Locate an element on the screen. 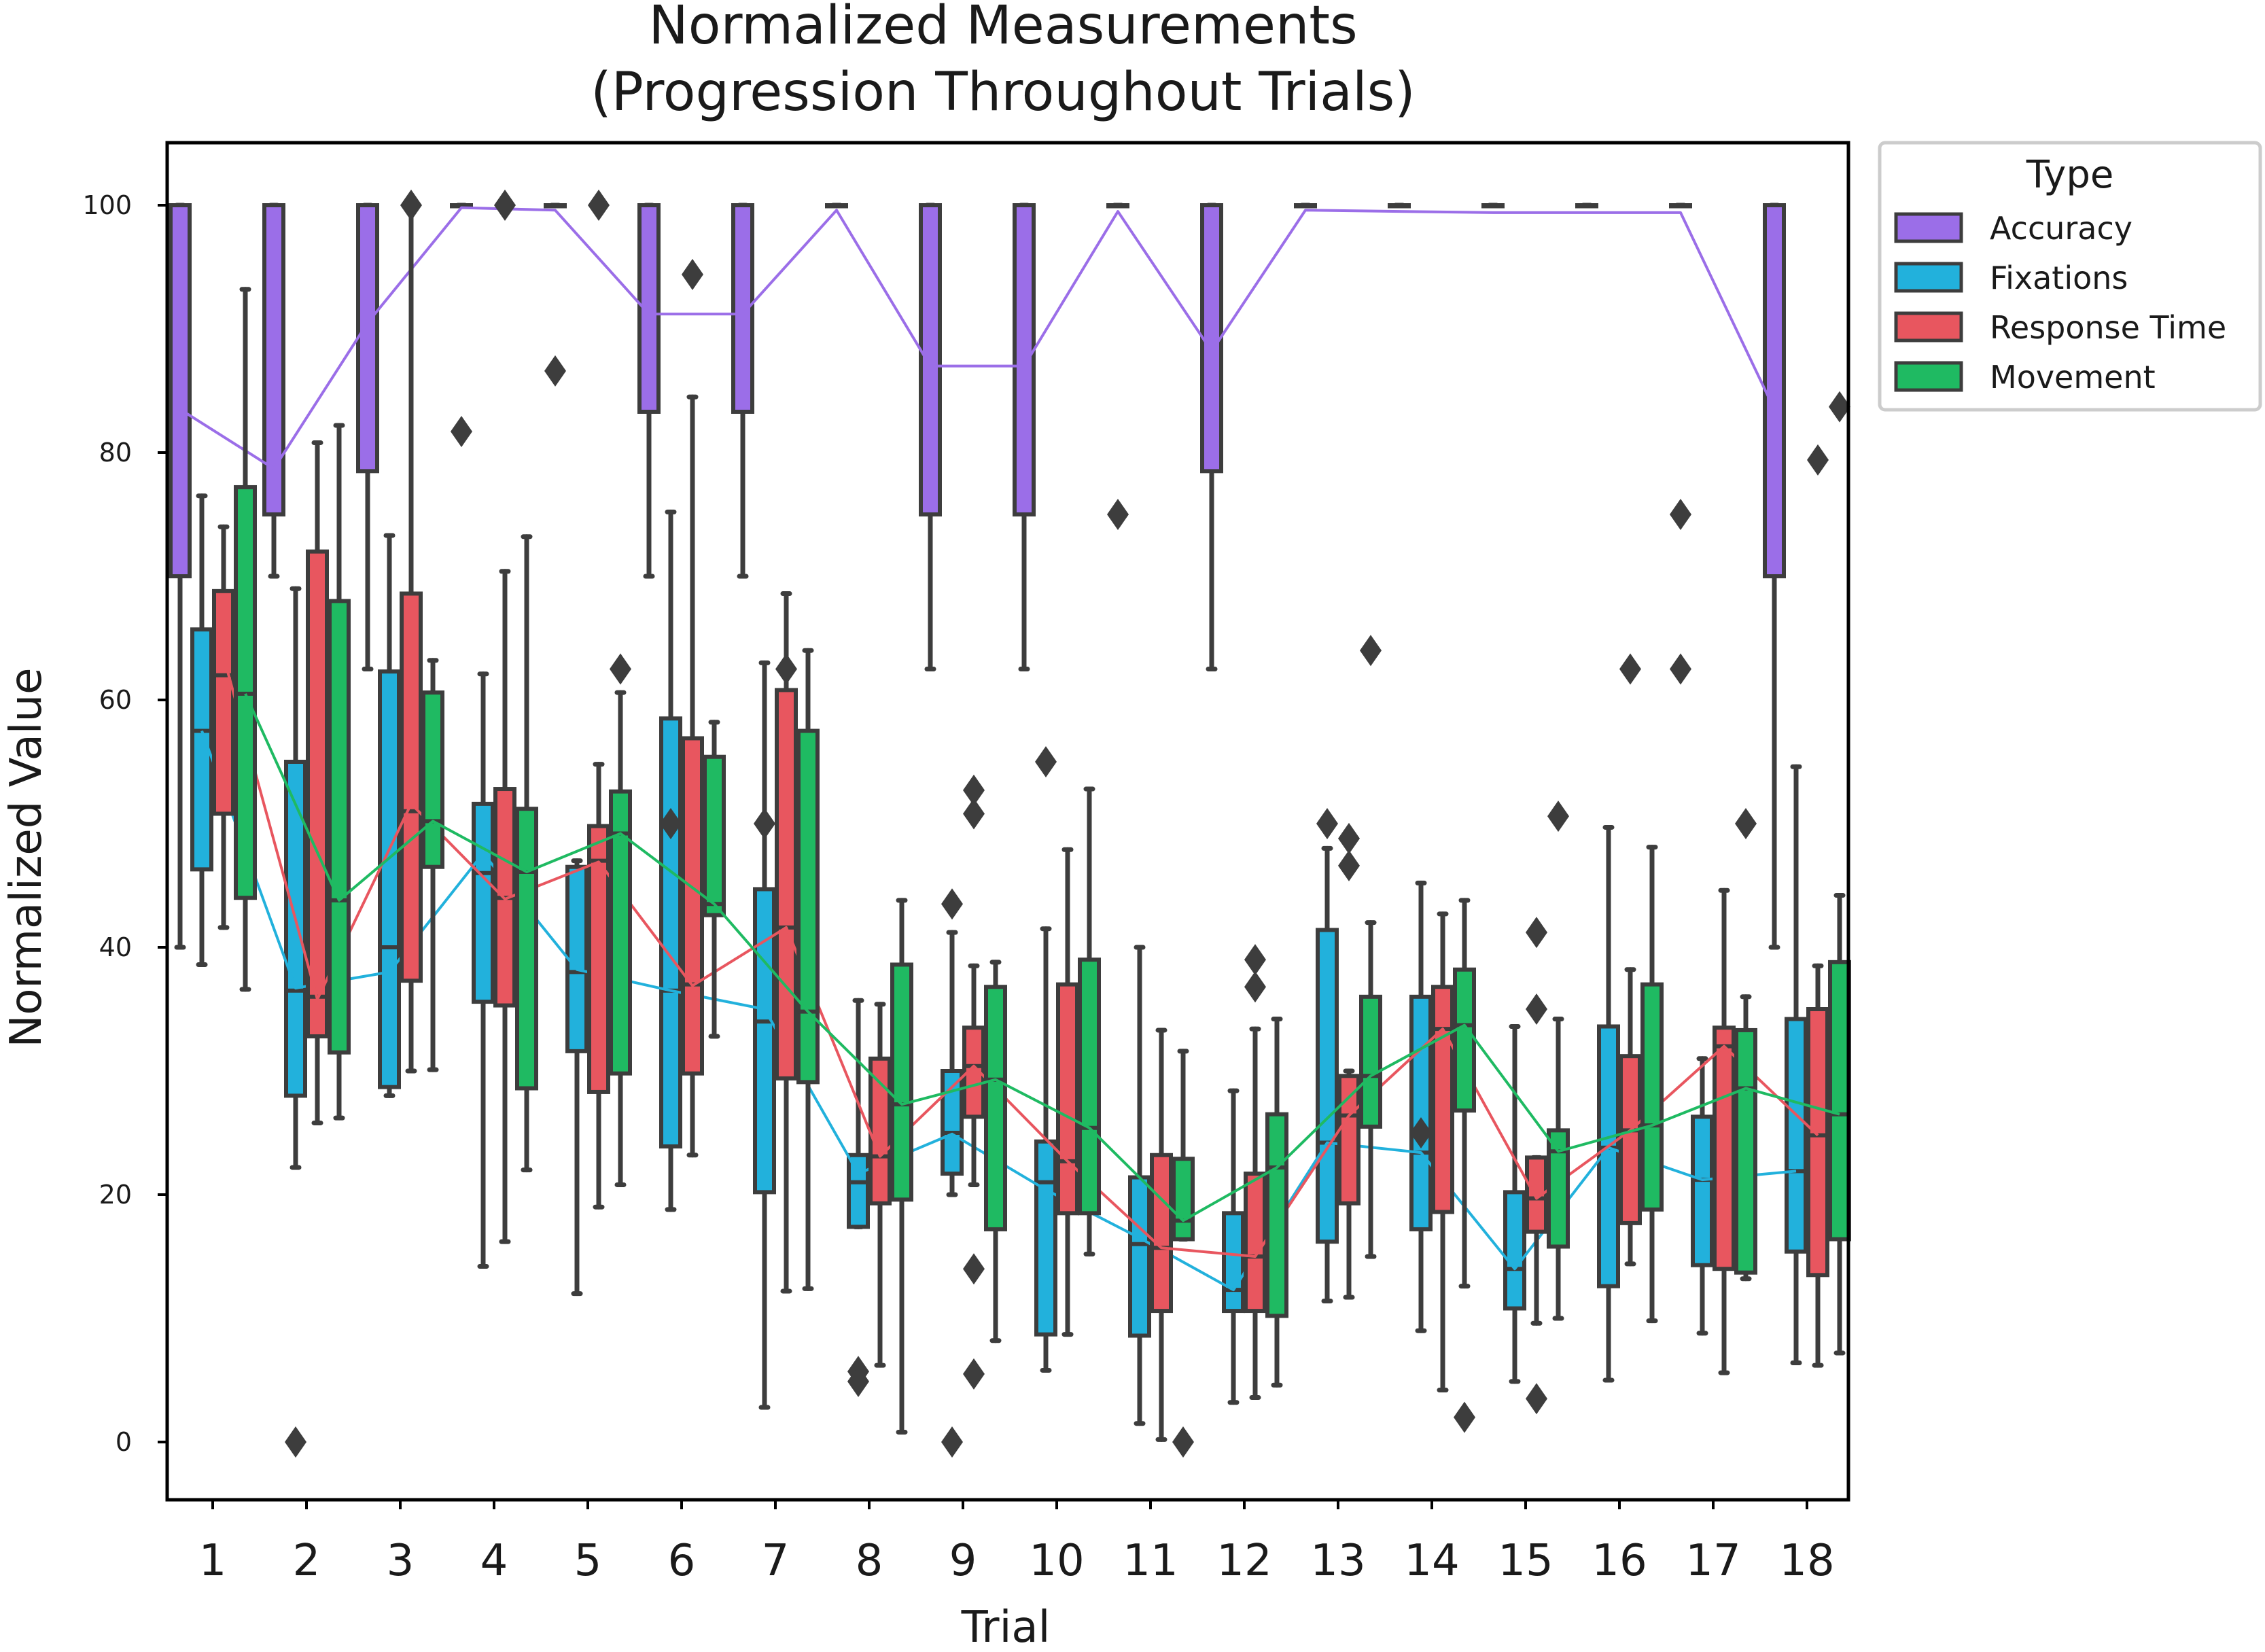 This screenshot has width=2265, height=1652. x-axis-label: Trial is located at coordinates (1006, 1625).